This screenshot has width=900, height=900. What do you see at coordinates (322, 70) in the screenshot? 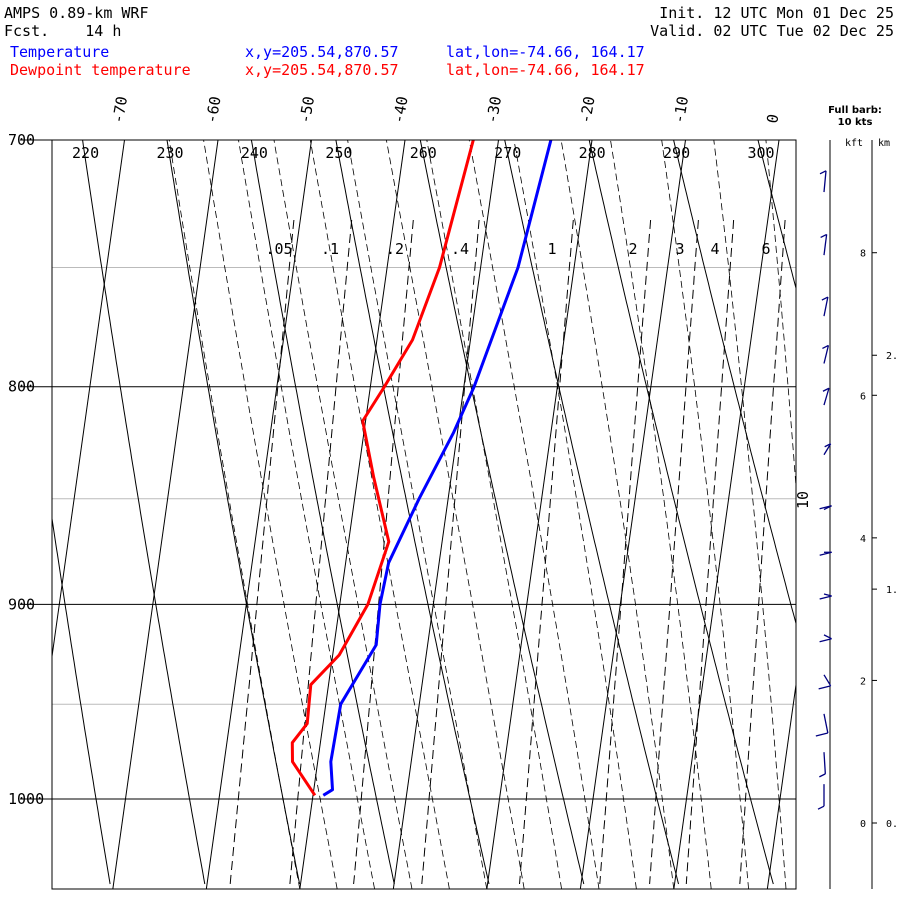
I see `legend-dewpoint-xy: x,y=205.54,870.57` at bounding box center [322, 70].